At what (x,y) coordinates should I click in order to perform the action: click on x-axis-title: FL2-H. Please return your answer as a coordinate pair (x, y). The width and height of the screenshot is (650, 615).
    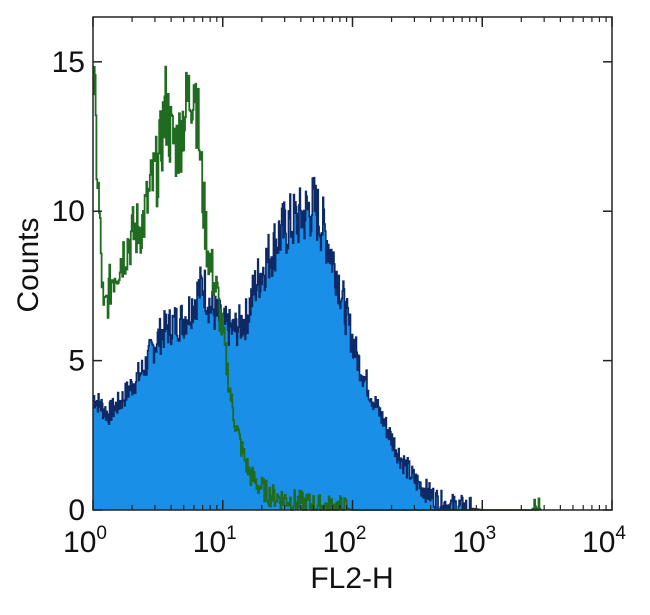
    Looking at the image, I should click on (351, 578).